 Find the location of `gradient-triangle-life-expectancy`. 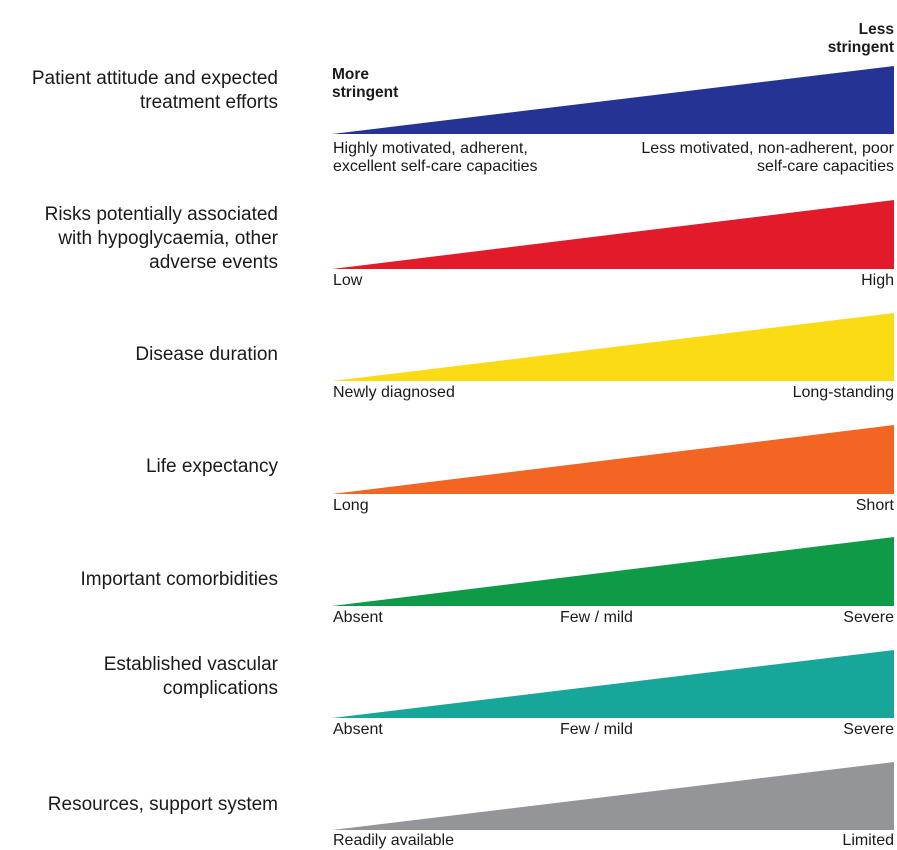

gradient-triangle-life-expectancy is located at coordinates (613, 459).